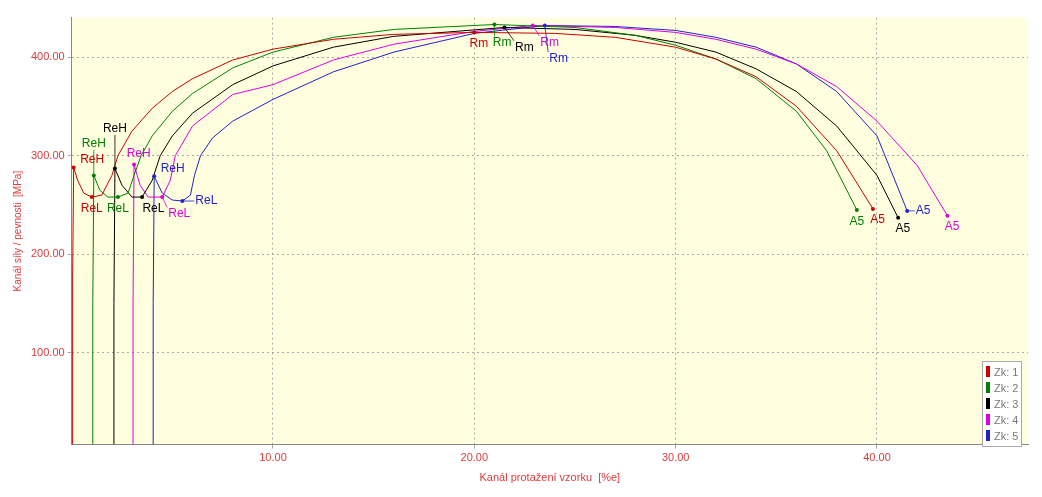 The width and height of the screenshot is (1042, 497). Describe the element at coordinates (47, 56) in the screenshot. I see `y-tick-label: 400.00` at that location.